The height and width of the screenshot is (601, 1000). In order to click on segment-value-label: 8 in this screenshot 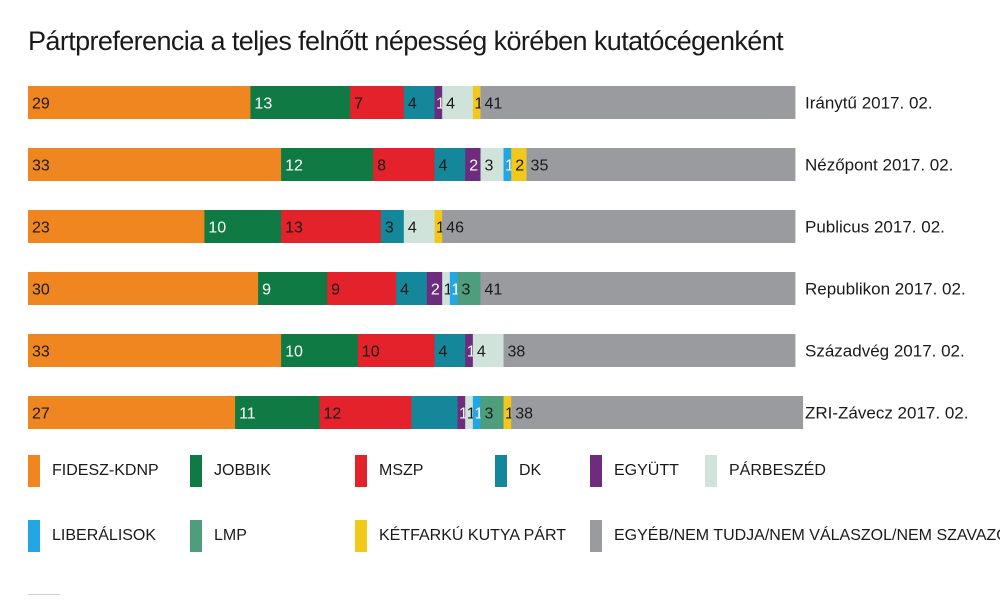, I will do `click(381, 166)`.